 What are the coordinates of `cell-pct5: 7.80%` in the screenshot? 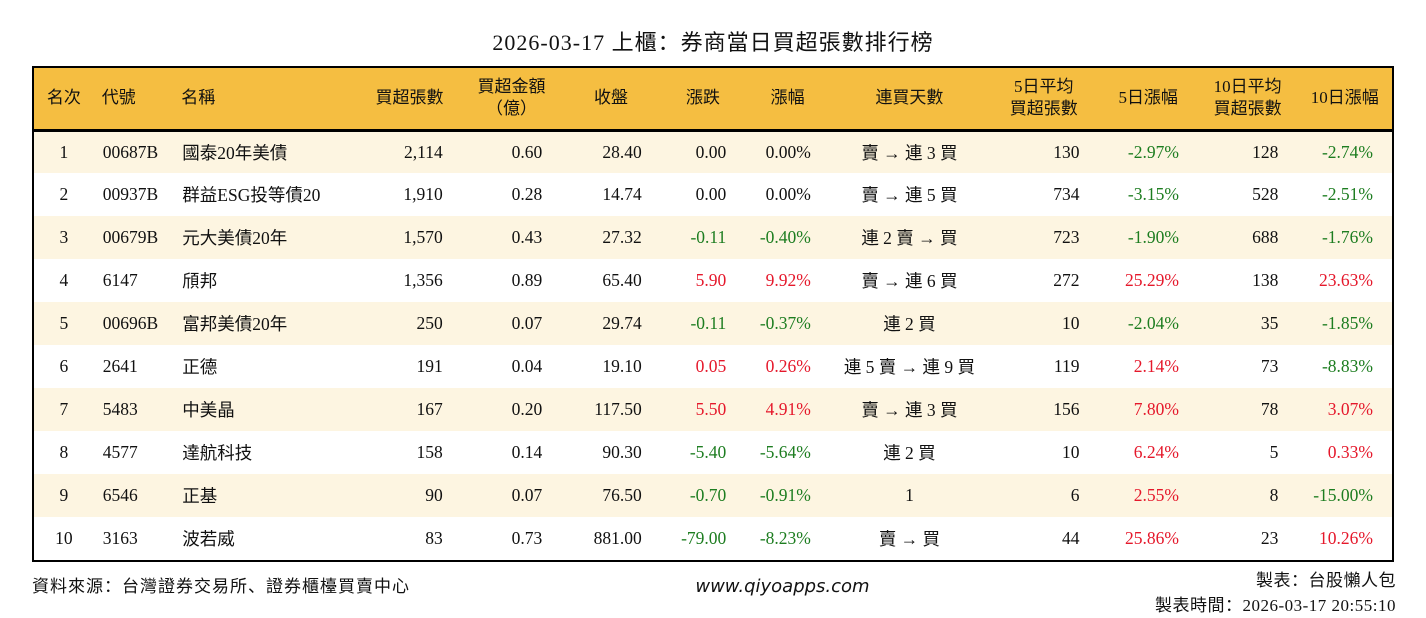 It's located at (1156, 409).